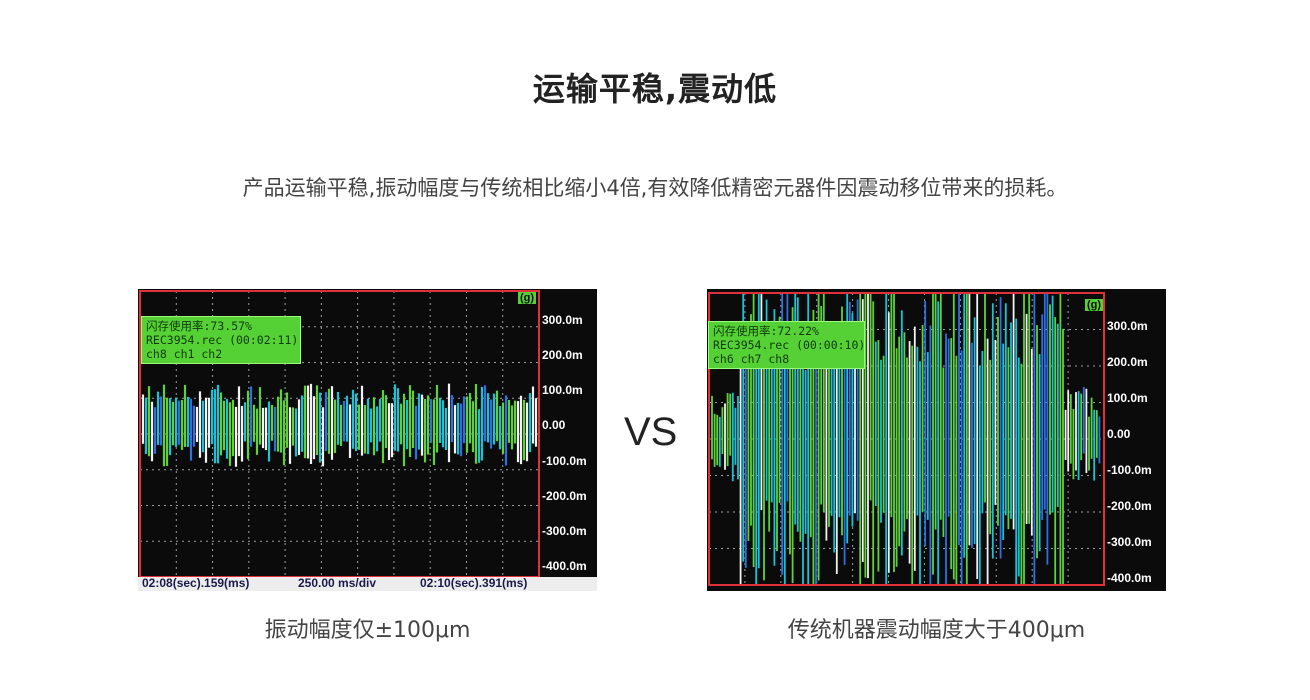  Describe the element at coordinates (1127, 362) in the screenshot. I see `right-y-label-2: 200.0m` at that location.